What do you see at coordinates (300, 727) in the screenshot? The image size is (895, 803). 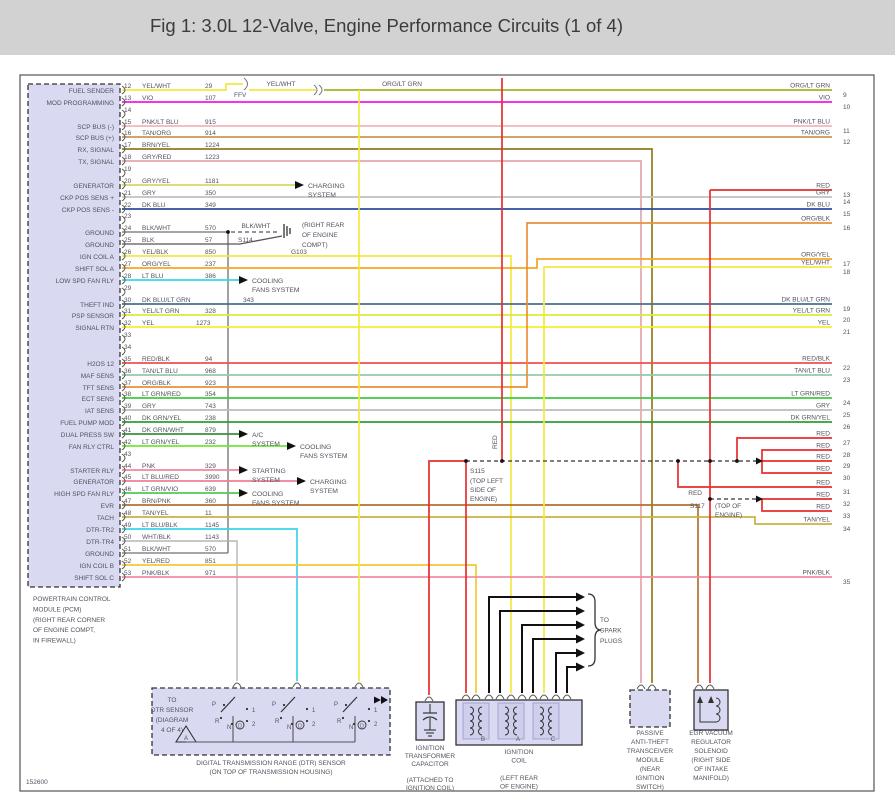 I see `dtr-pos-label: D` at bounding box center [300, 727].